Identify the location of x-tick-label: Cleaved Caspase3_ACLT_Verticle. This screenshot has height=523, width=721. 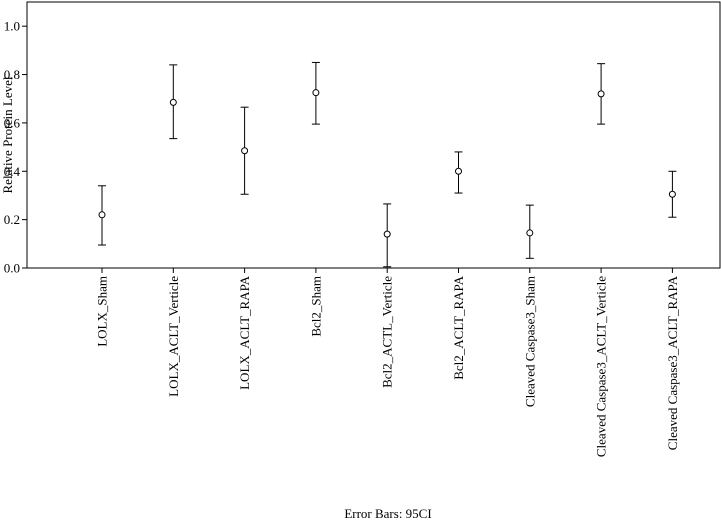
(601, 366).